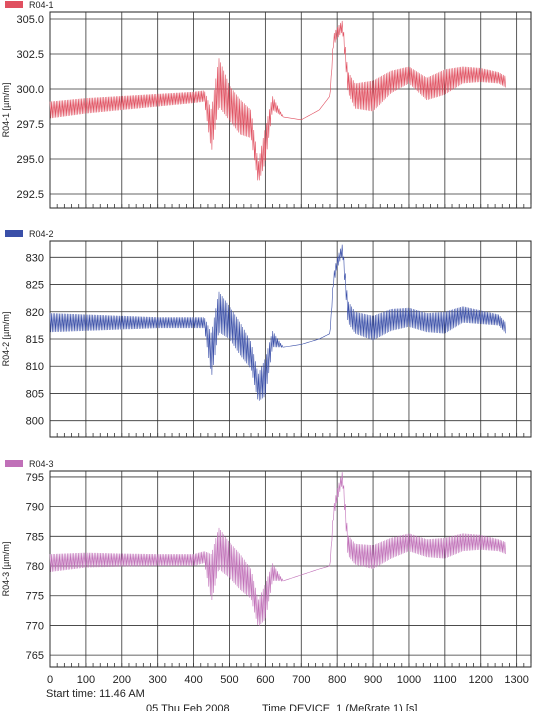 Image resolution: width=540 pixels, height=711 pixels. Describe the element at coordinates (188, 707) in the screenshot. I see `date-label: 05 Thu Feb 2008` at that location.